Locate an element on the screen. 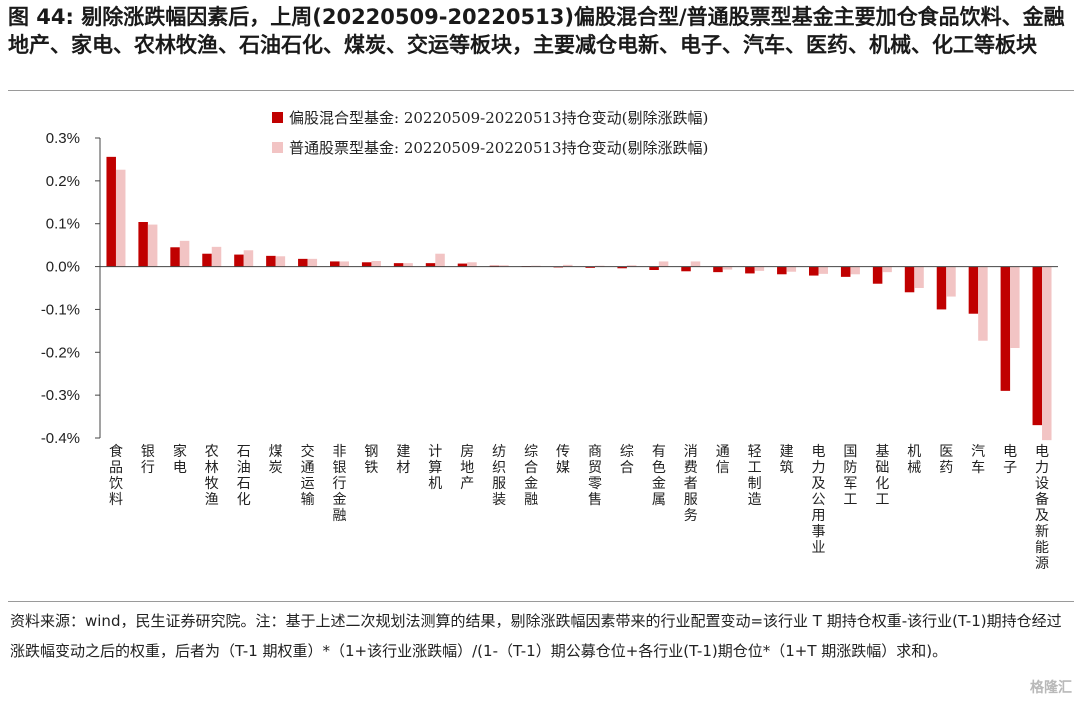 The image size is (1080, 703). note-divider is located at coordinates (541, 601).